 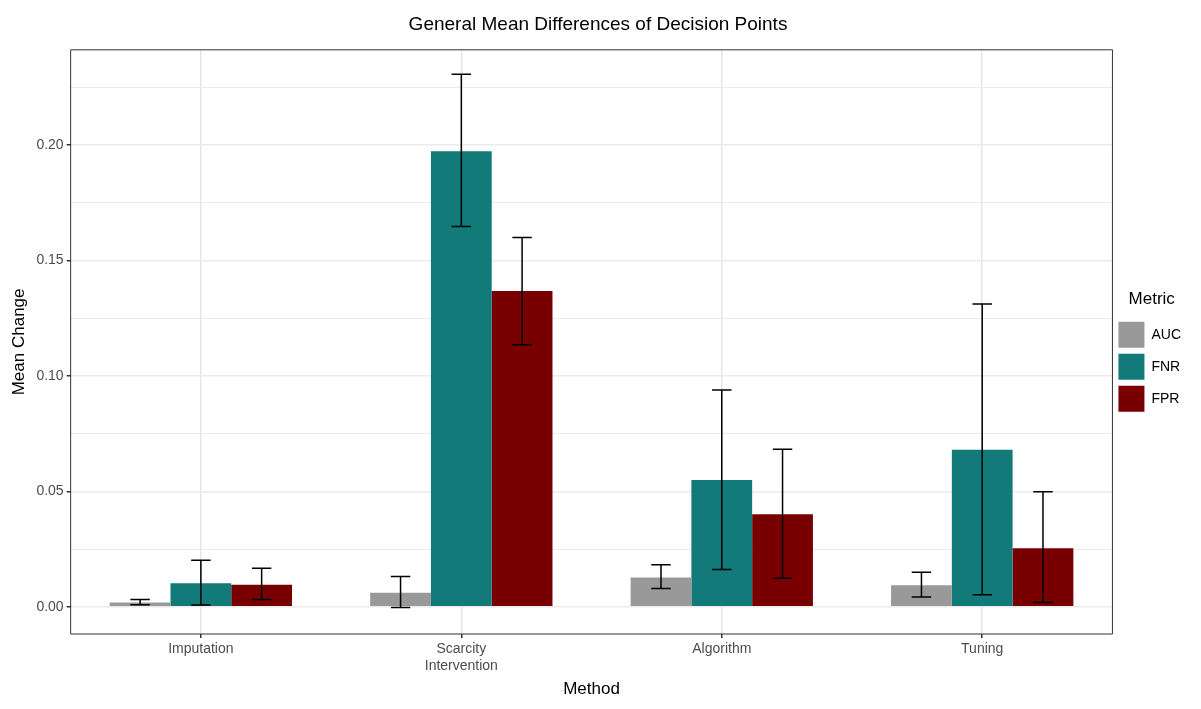 I want to click on x-axis-title: Method, so click(x=591, y=689).